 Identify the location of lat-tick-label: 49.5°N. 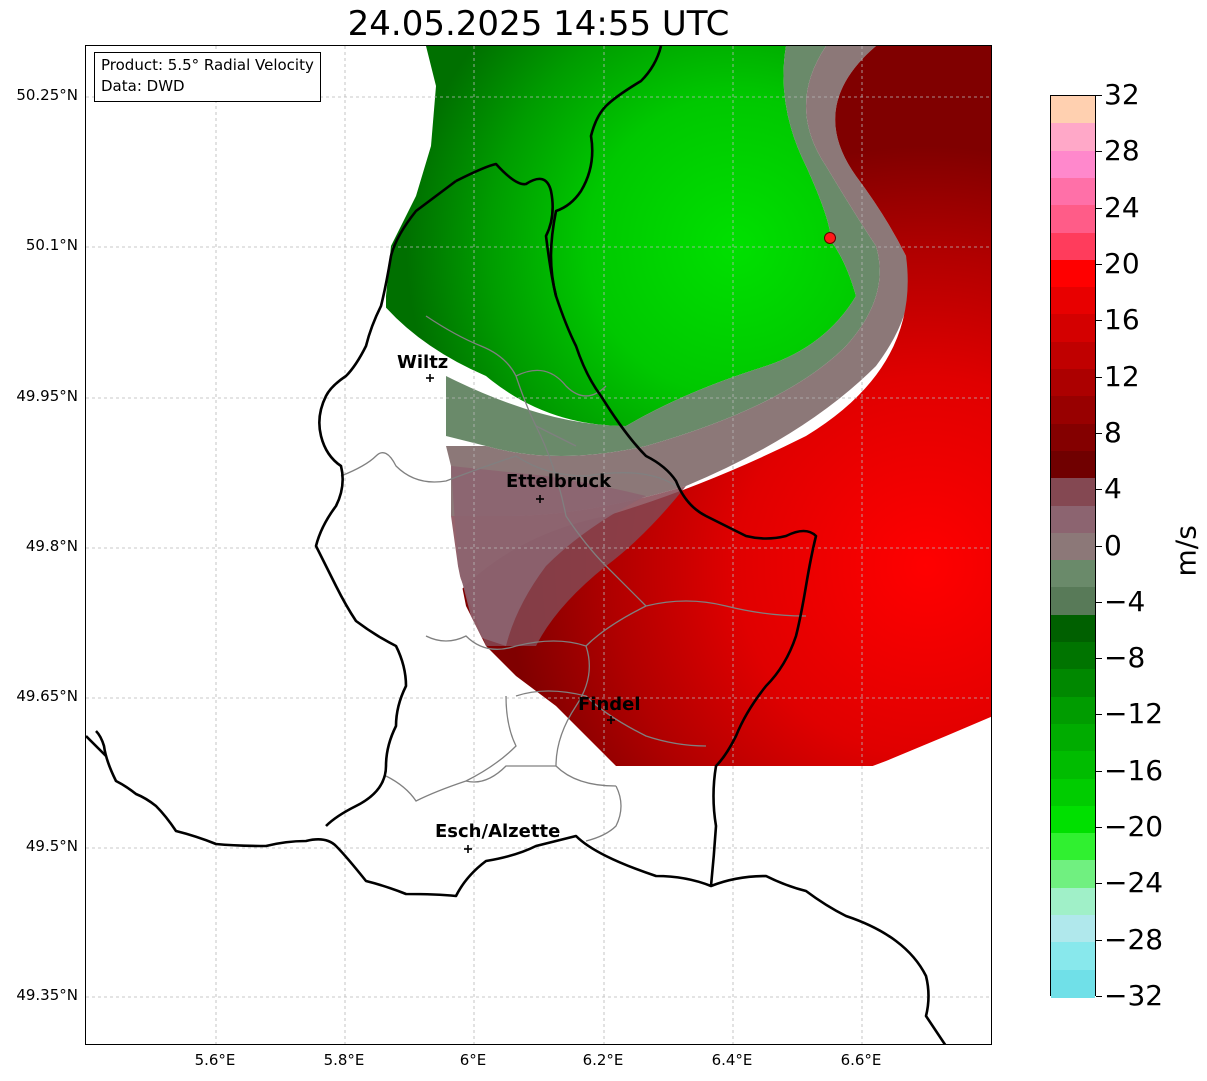
(51, 846).